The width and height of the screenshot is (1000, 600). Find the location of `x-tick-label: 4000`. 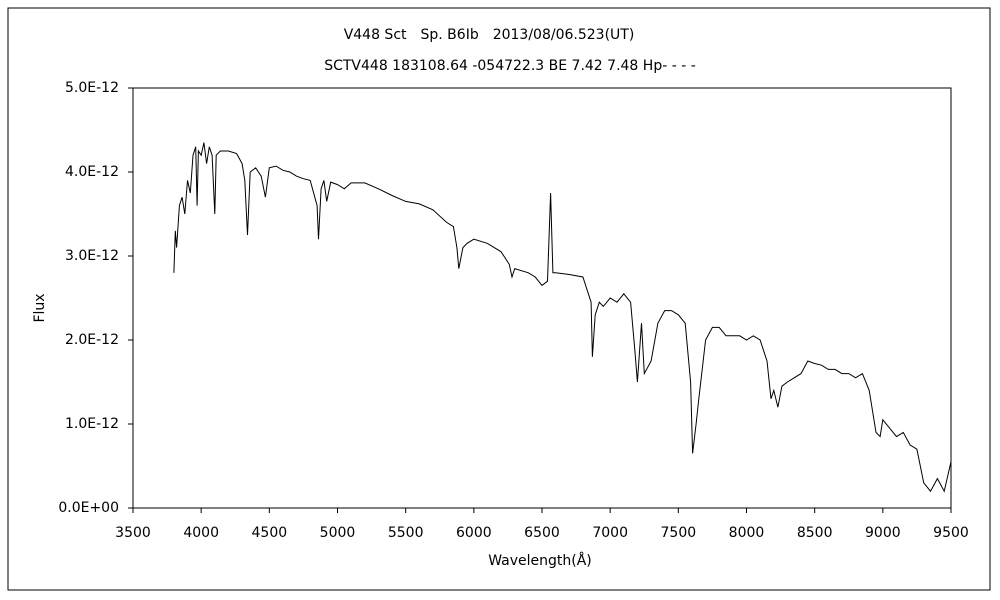

x-tick-label: 4000 is located at coordinates (201, 533).